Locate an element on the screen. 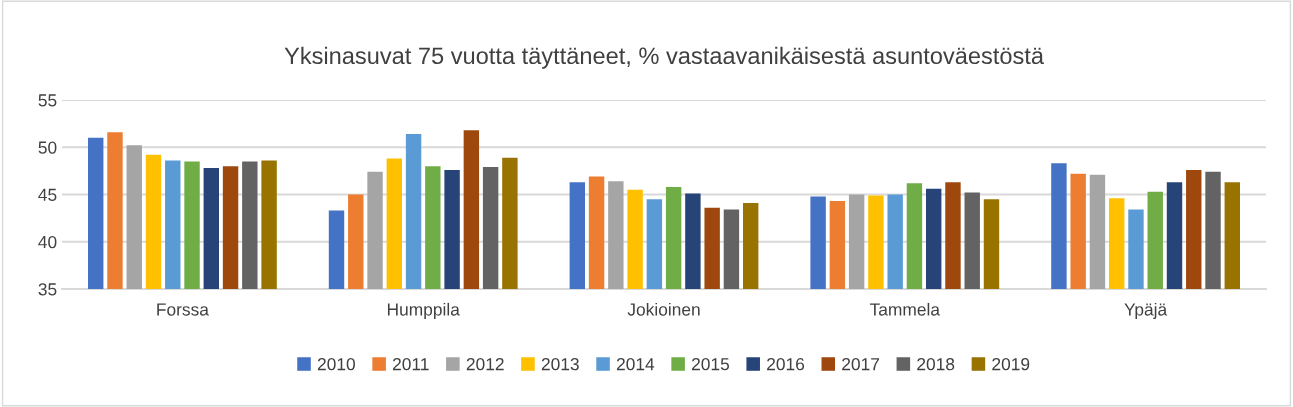 The image size is (1293, 407). y-tick-label: 45 is located at coordinates (47, 194).